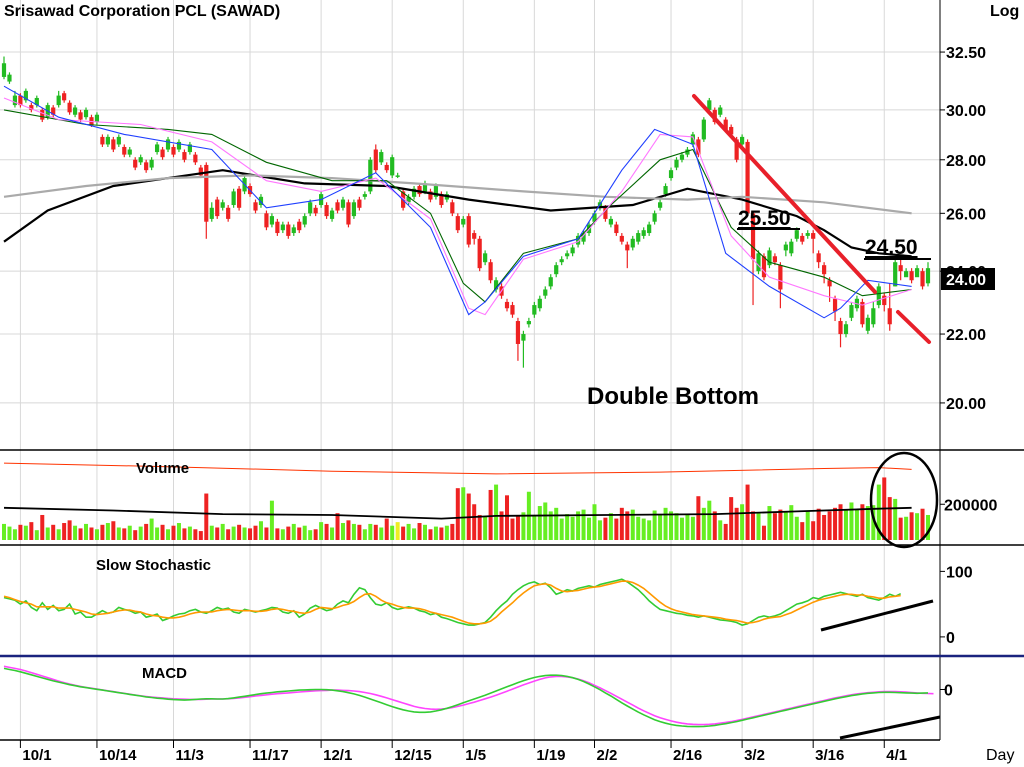 The image size is (1024, 767). I want to click on y-tick-label: 22.00, so click(966, 335).